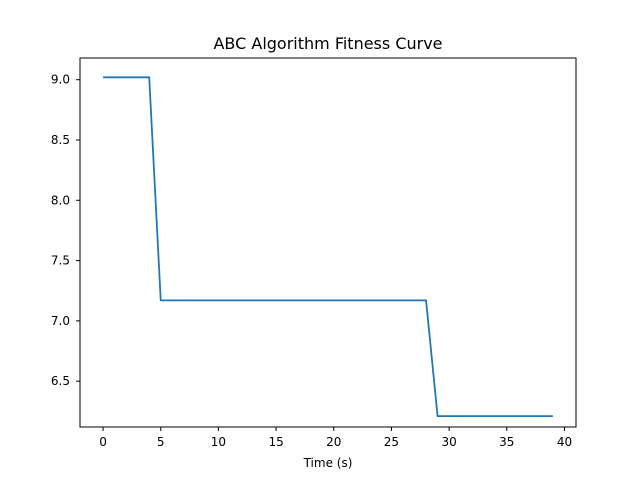 The width and height of the screenshot is (640, 480). I want to click on y-axis-ticks: 6.5 7.0 7.5 8.0 8.5 9.0, so click(65, 230).